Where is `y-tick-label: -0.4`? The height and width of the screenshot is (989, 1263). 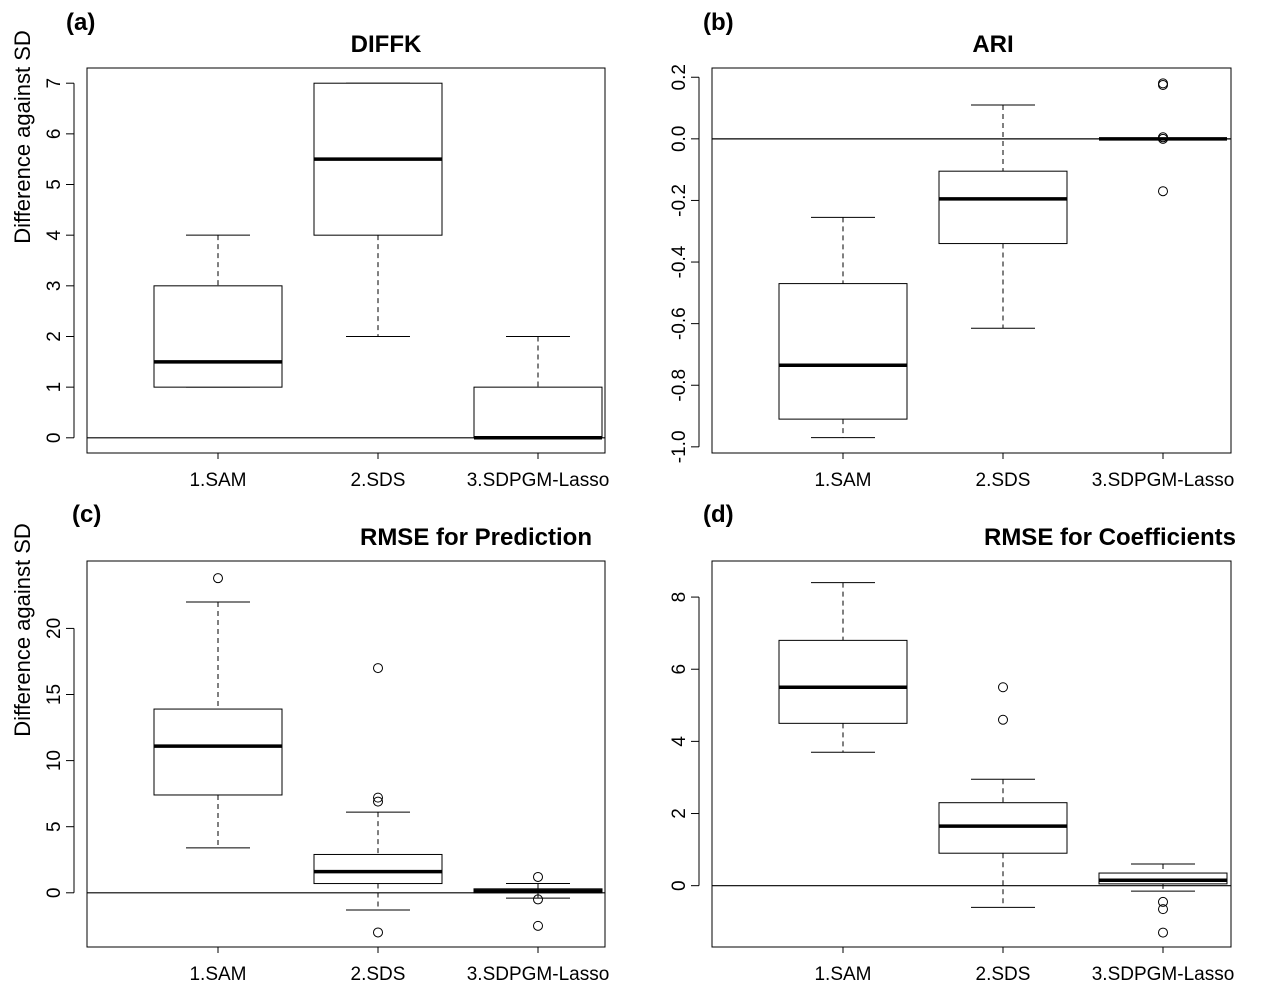 y-tick-label: -0.4 is located at coordinates (679, 261).